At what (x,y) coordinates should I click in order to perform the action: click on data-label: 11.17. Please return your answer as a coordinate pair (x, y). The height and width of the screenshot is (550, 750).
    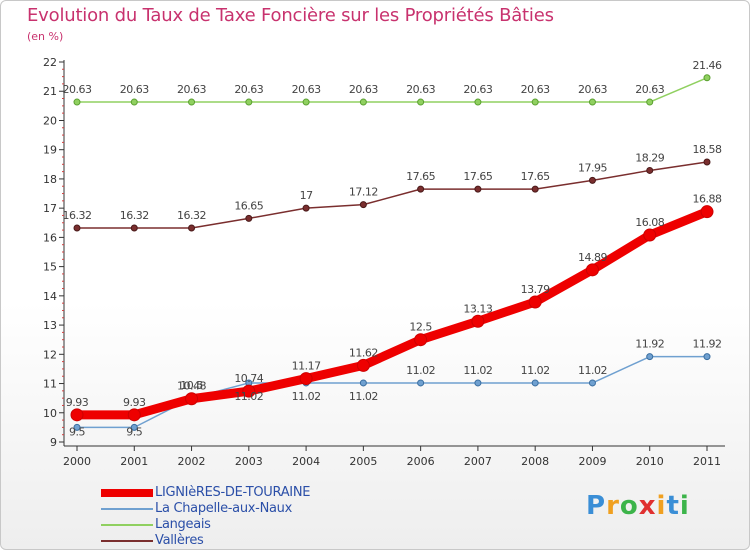
    Looking at the image, I should click on (306, 366).